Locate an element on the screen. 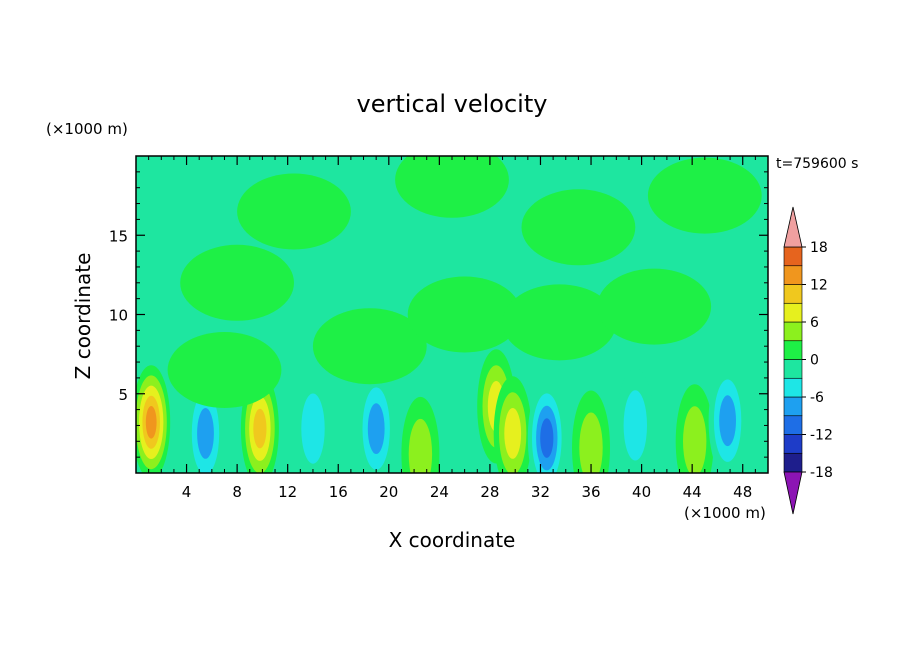 This screenshot has height=654, width=904. colorbar: 18 12 6 0 -6 -12 -18 is located at coordinates (808, 360).